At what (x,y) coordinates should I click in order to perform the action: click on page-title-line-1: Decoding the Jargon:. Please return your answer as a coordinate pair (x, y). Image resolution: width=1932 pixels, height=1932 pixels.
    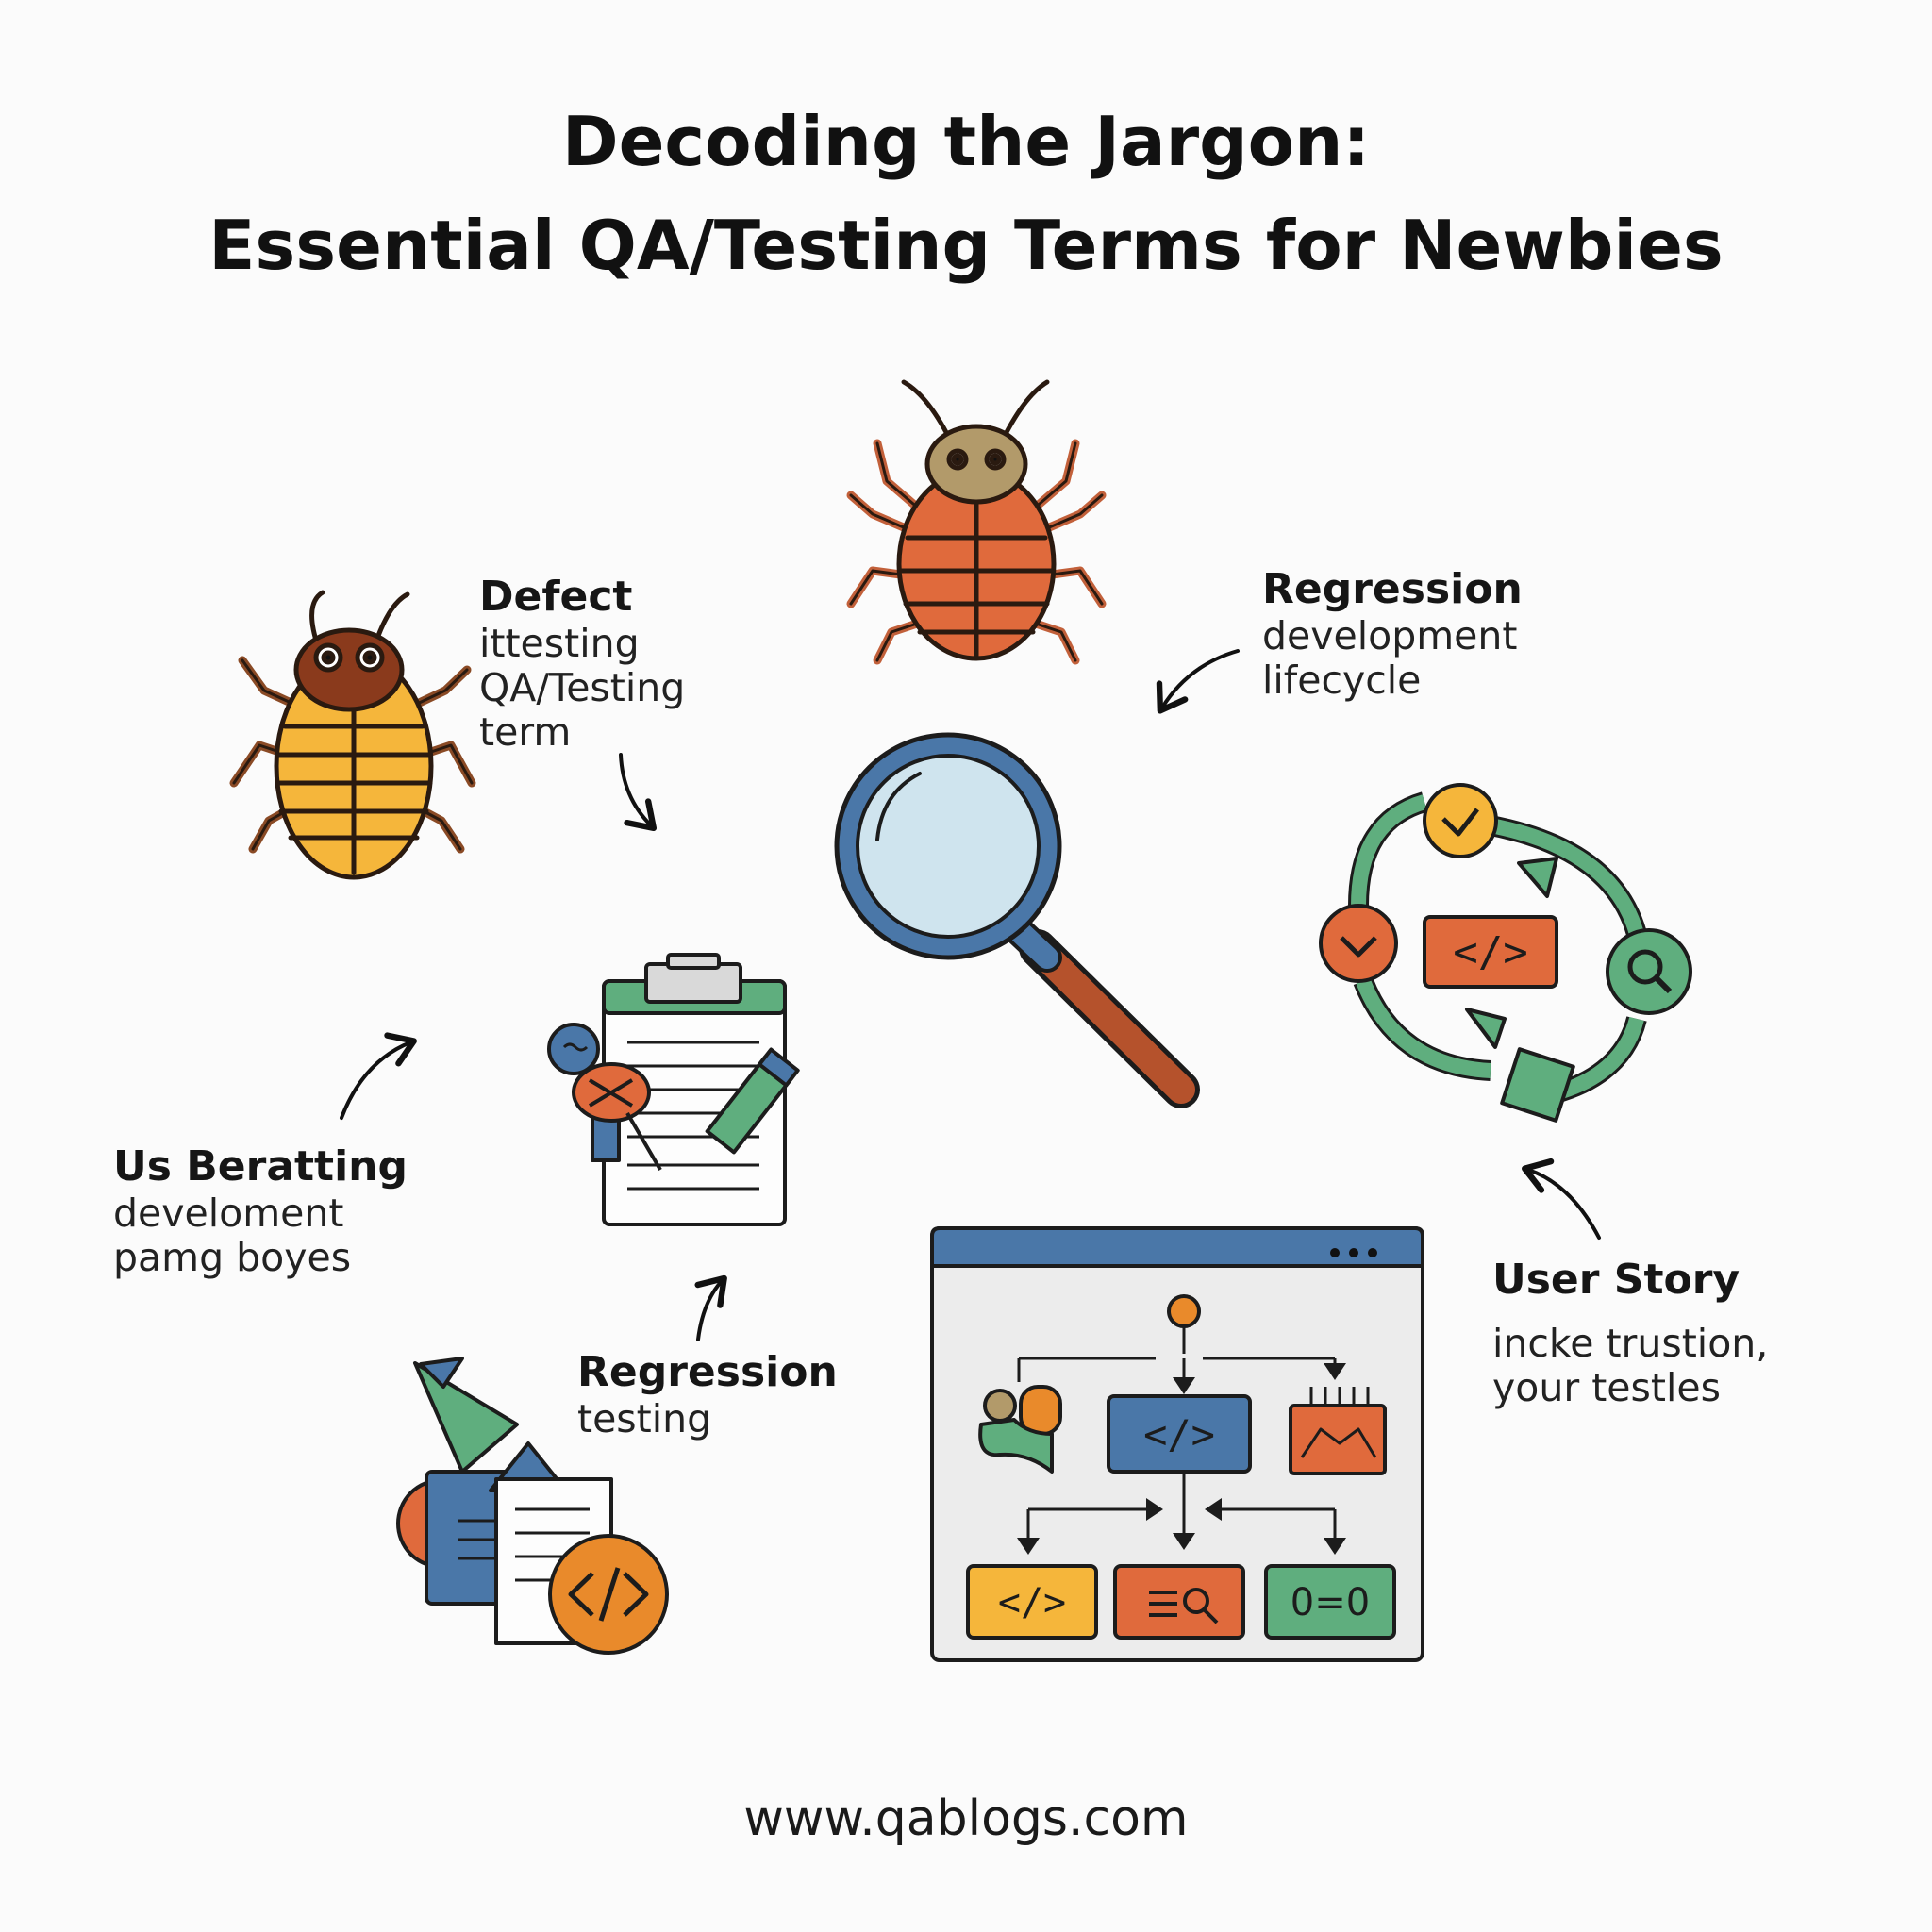
    Looking at the image, I should click on (966, 141).